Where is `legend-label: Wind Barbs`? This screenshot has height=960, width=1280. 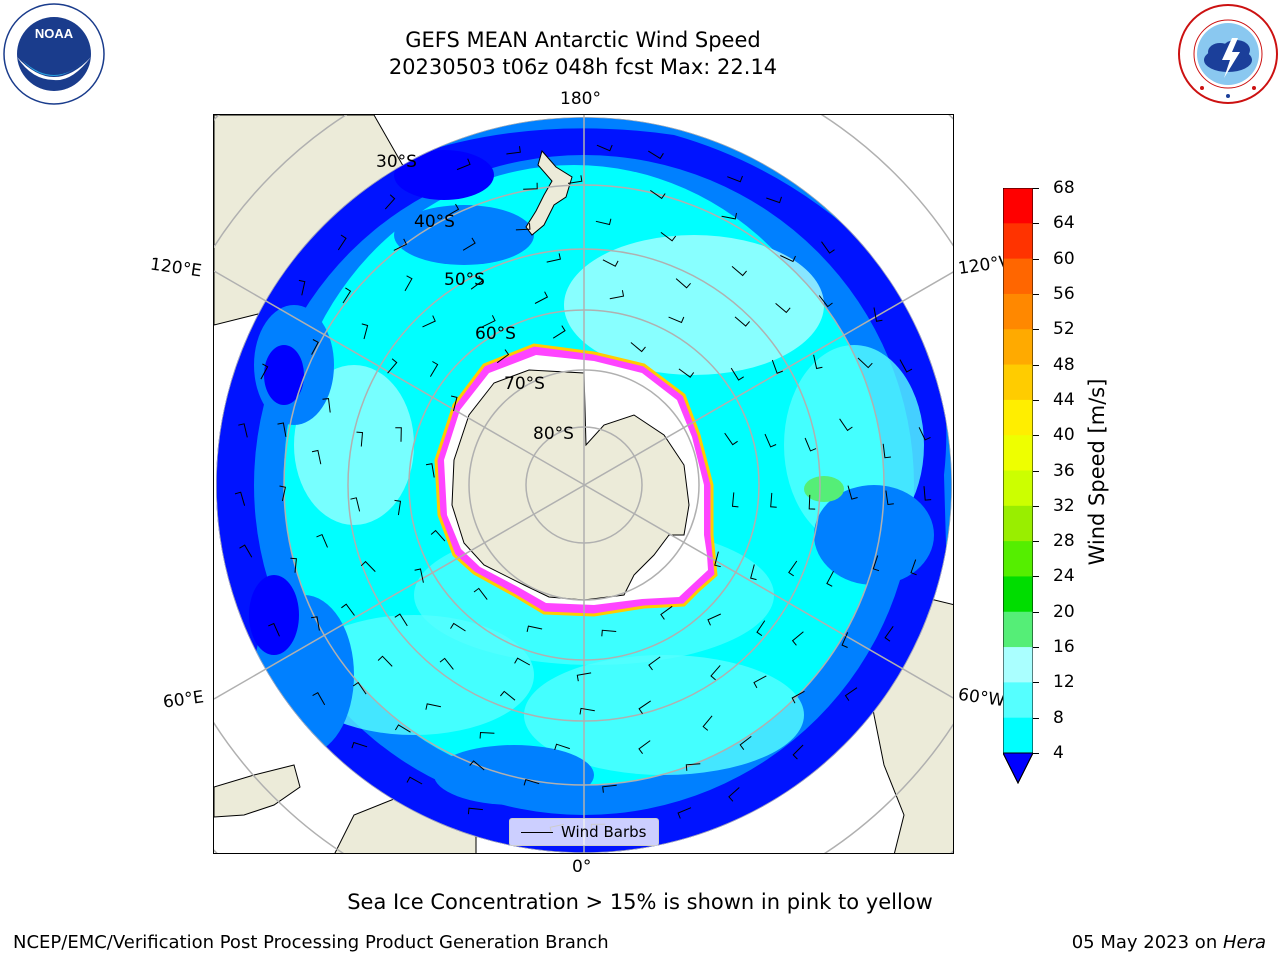 legend-label: Wind Barbs is located at coordinates (604, 832).